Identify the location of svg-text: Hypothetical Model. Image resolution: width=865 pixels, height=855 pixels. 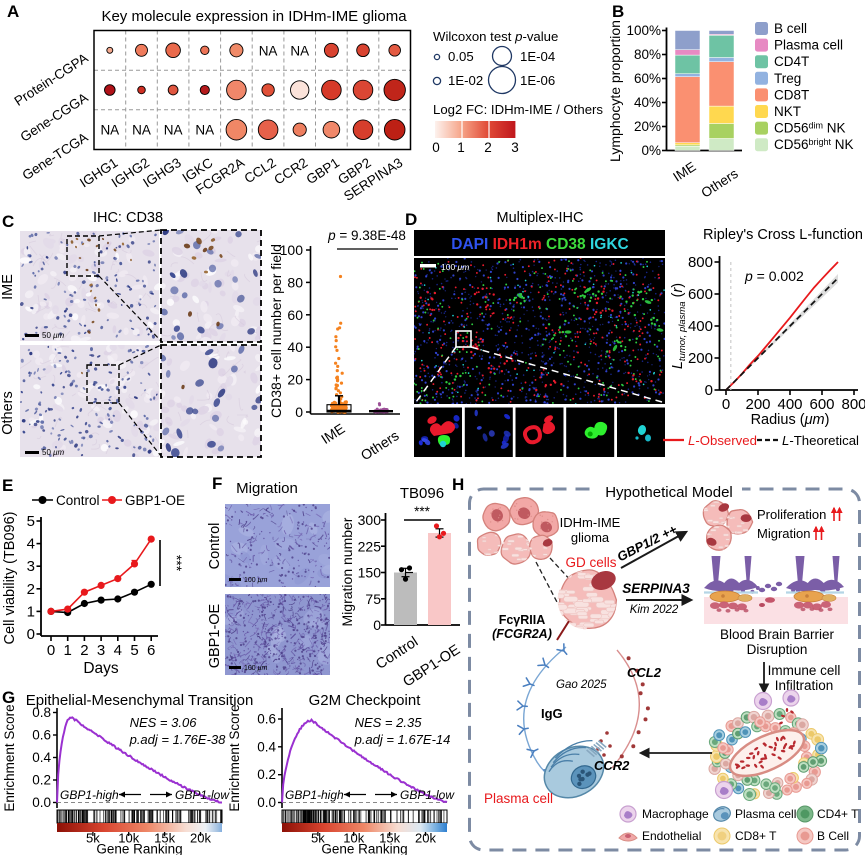
(669, 492).